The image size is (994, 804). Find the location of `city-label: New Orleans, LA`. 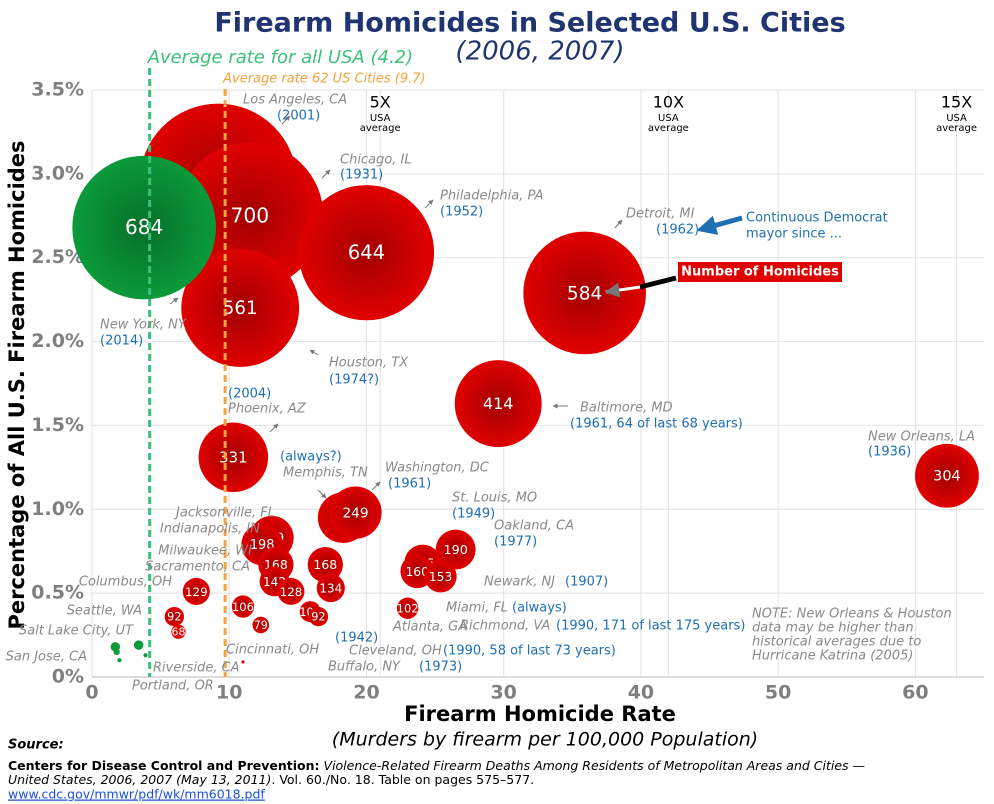

city-label: New Orleans, LA is located at coordinates (921, 437).